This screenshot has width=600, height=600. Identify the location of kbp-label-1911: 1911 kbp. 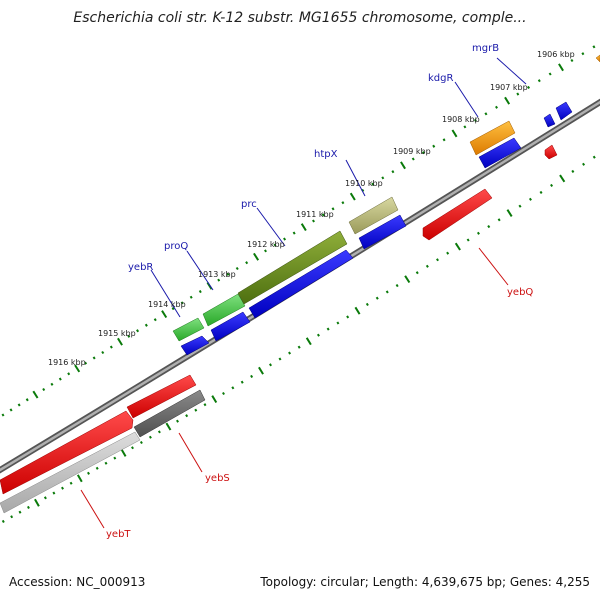
(315, 214).